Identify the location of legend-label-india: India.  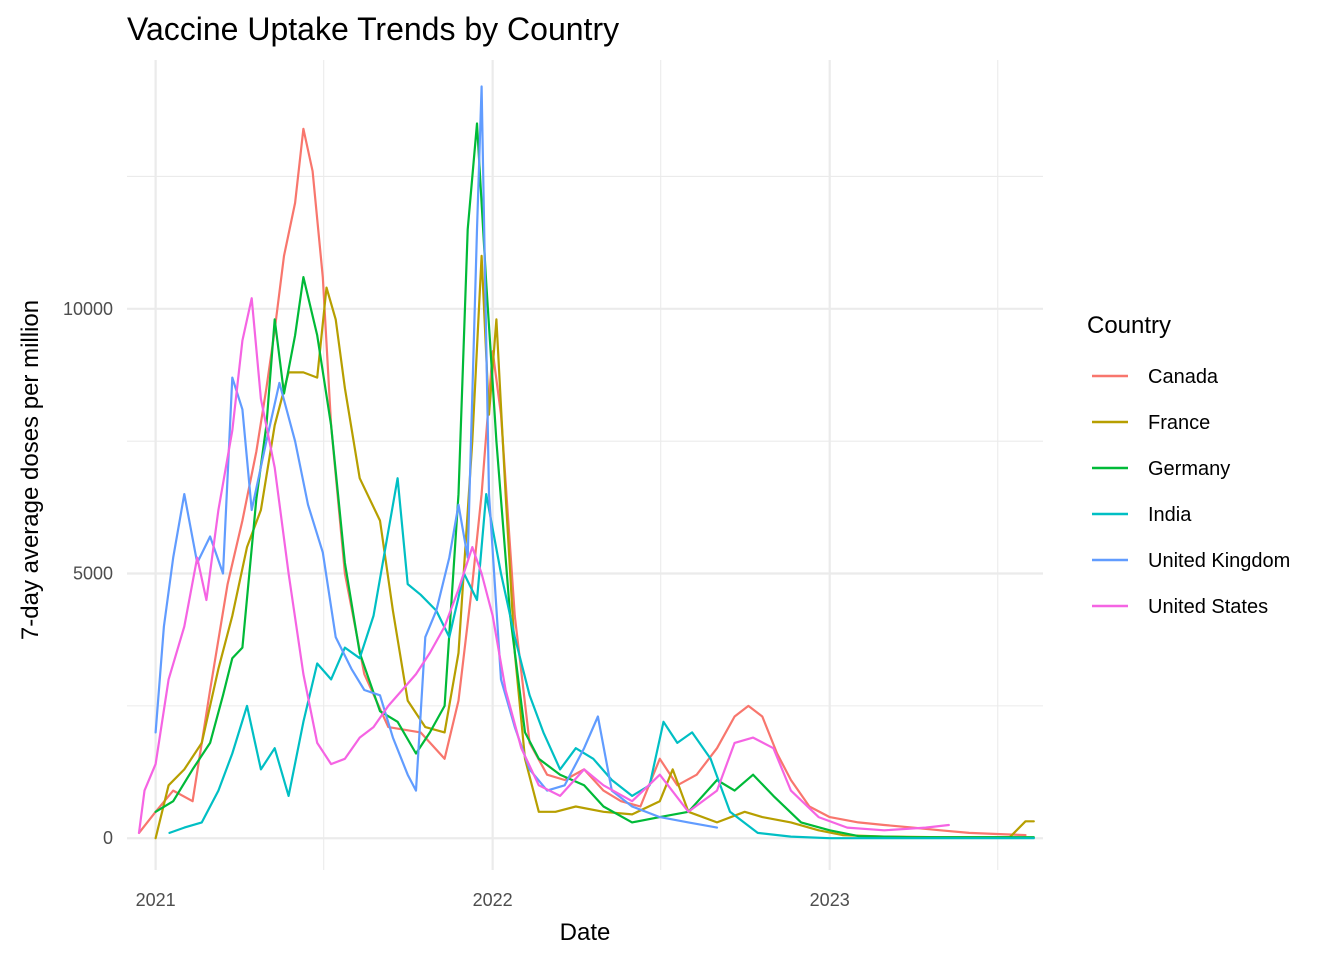
(1170, 515).